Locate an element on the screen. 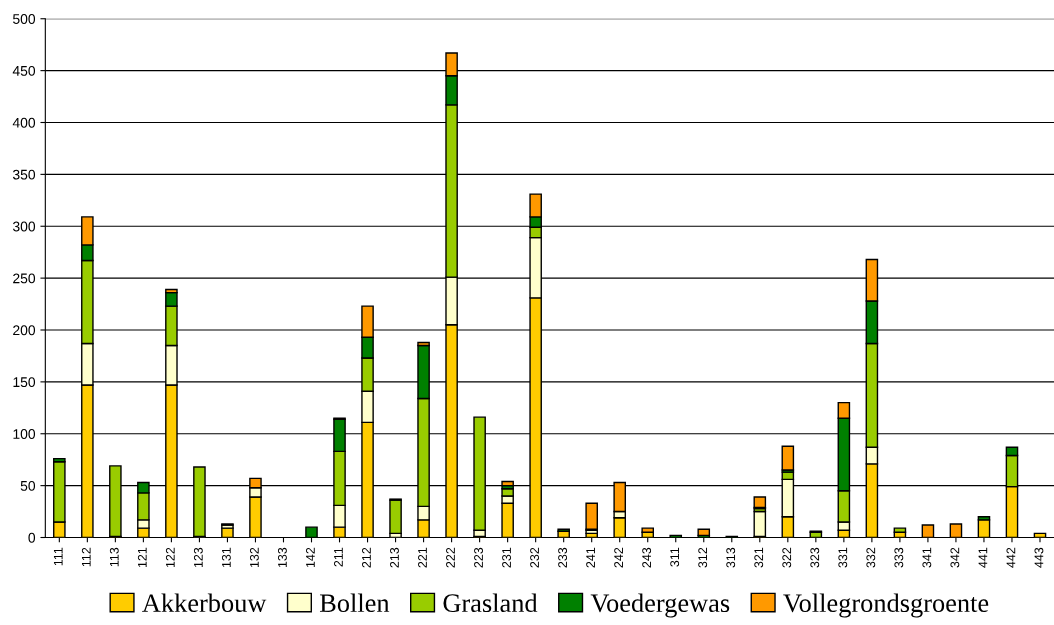  y-tick-label: 500 is located at coordinates (24, 19).